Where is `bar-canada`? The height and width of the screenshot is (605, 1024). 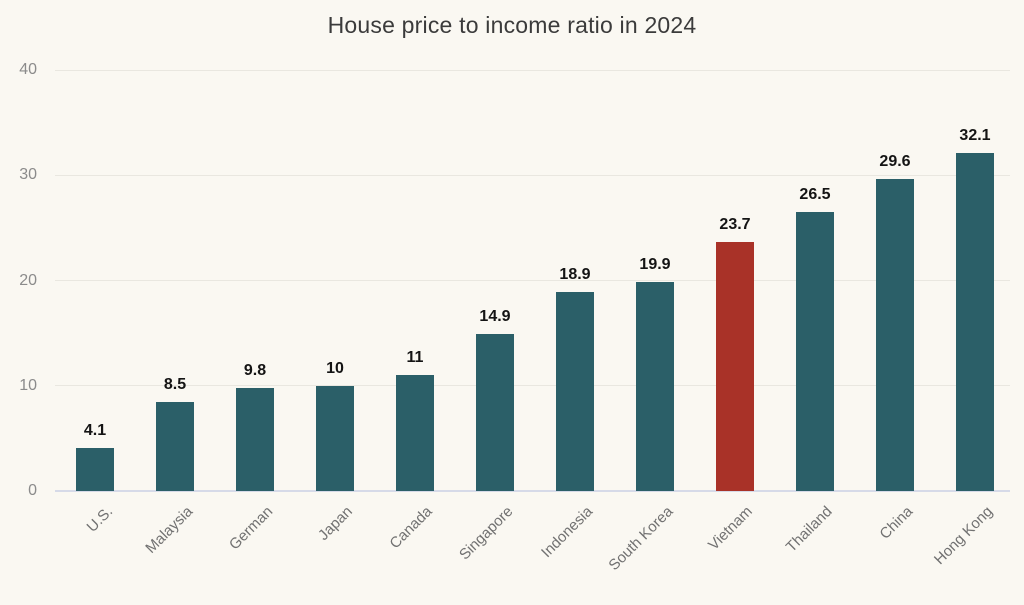
bar-canada is located at coordinates (415, 433).